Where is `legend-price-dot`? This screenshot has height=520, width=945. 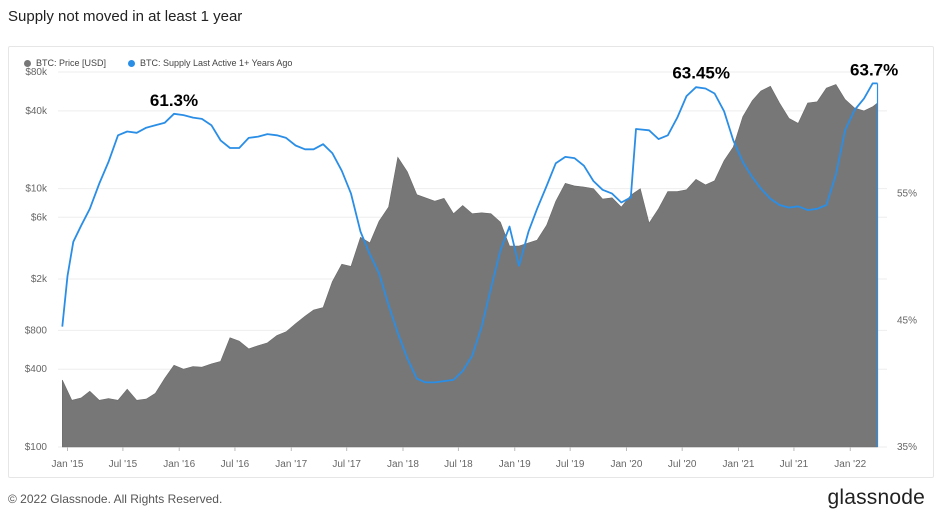
legend-price-dot is located at coordinates (27, 63).